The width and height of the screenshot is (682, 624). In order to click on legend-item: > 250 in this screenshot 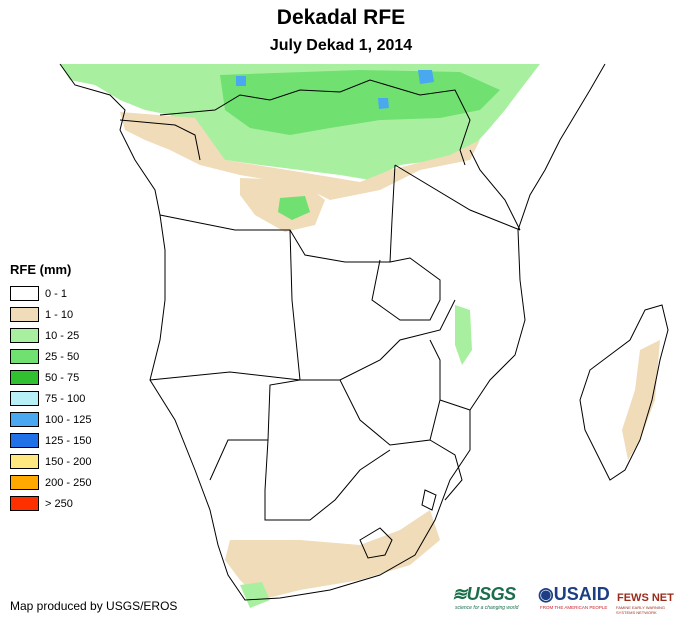, I will do `click(50, 503)`.